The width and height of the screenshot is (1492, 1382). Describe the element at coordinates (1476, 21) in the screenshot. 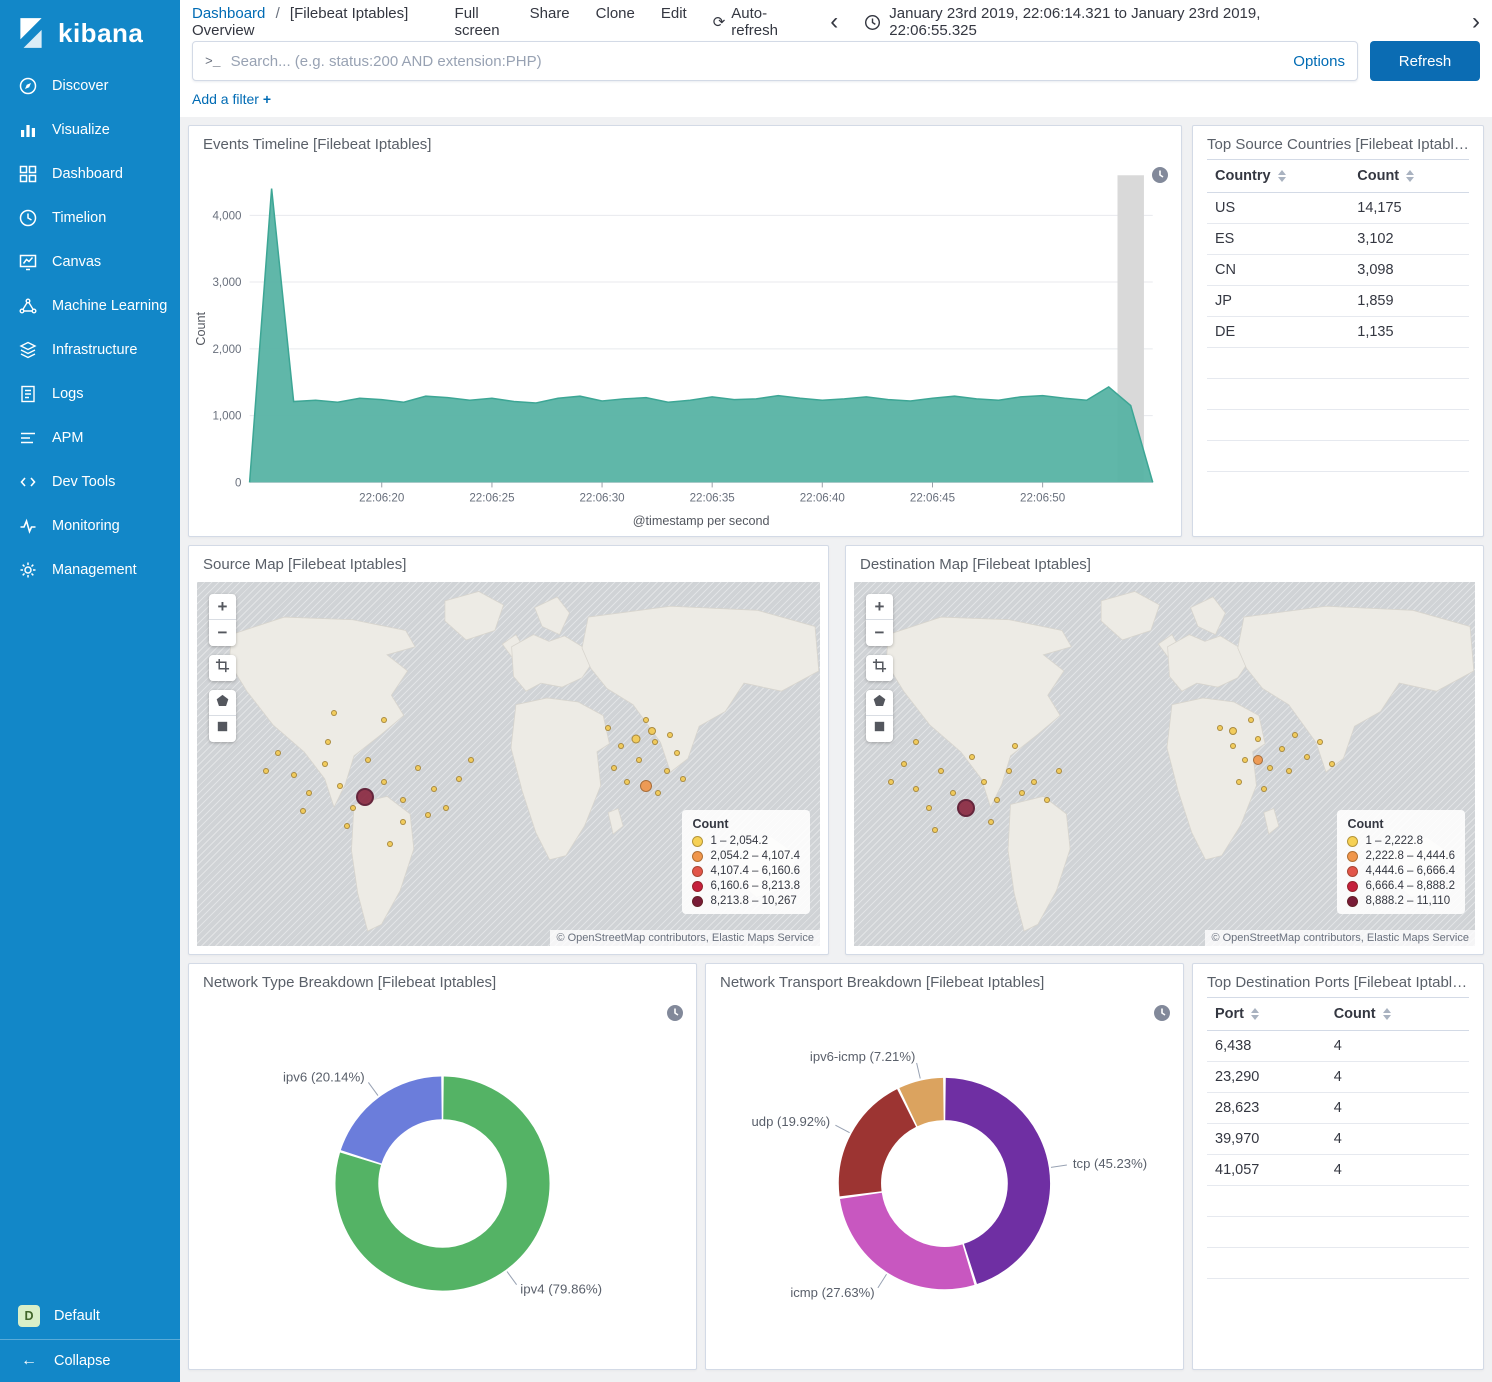

I see `time-next-button: ›` at that location.